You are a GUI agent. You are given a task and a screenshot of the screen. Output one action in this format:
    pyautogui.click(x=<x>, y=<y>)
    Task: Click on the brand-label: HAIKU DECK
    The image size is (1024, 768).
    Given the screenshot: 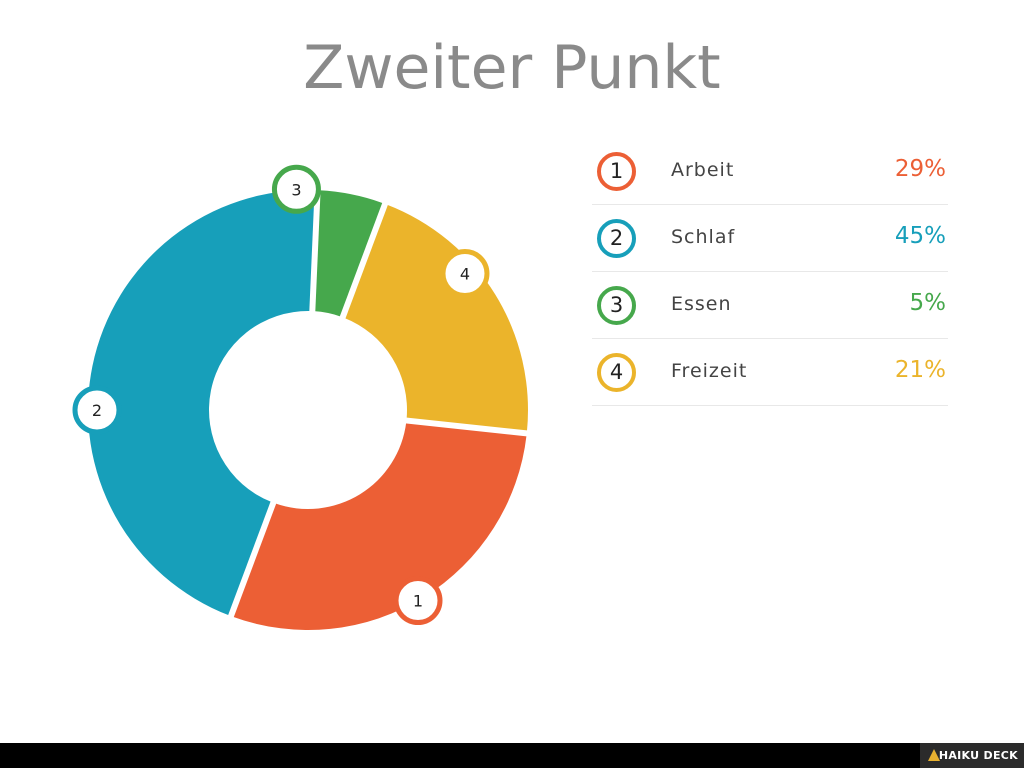 What is the action you would take?
    pyautogui.click(x=978, y=755)
    